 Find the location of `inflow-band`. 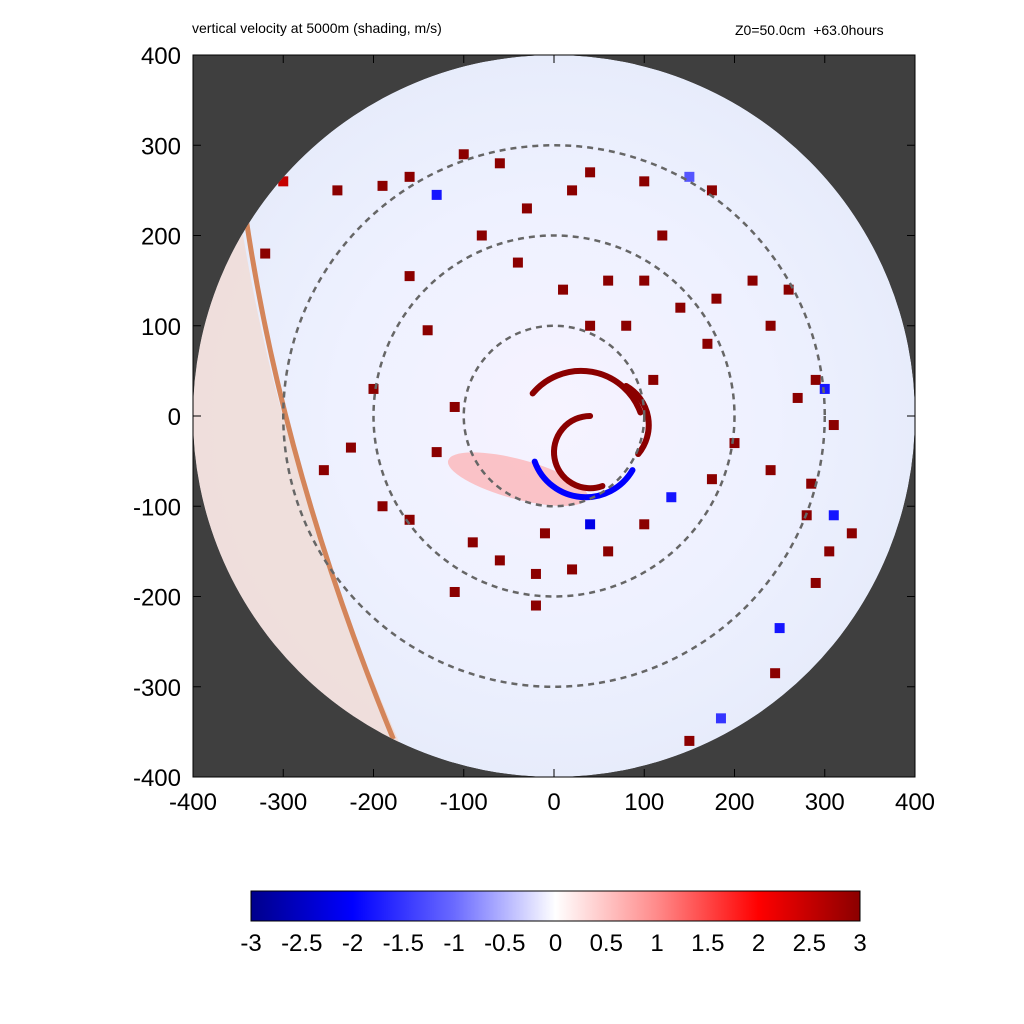

inflow-band is located at coordinates (517, 479).